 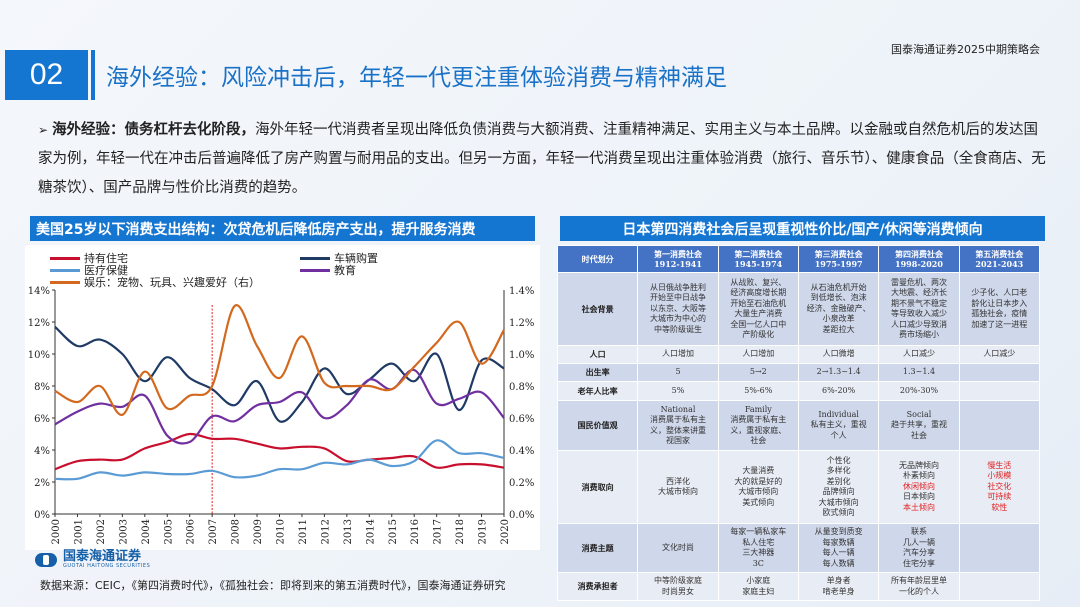 What do you see at coordinates (46, 559) in the screenshot?
I see `logo-mark-icon` at bounding box center [46, 559].